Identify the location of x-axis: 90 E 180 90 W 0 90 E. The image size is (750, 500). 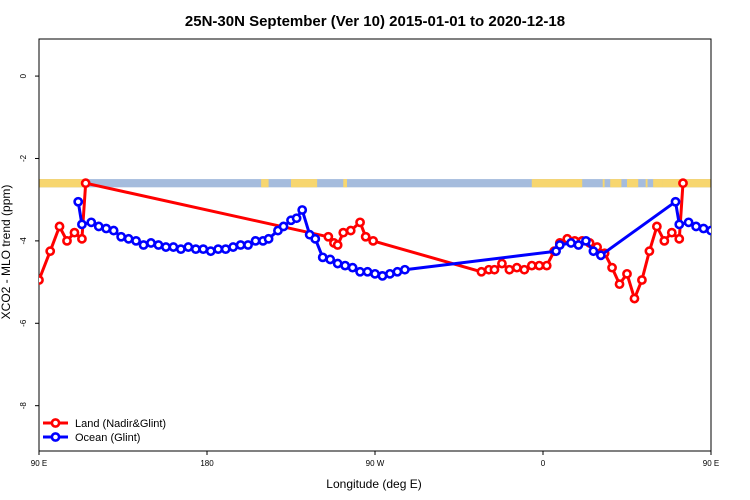
(375, 459).